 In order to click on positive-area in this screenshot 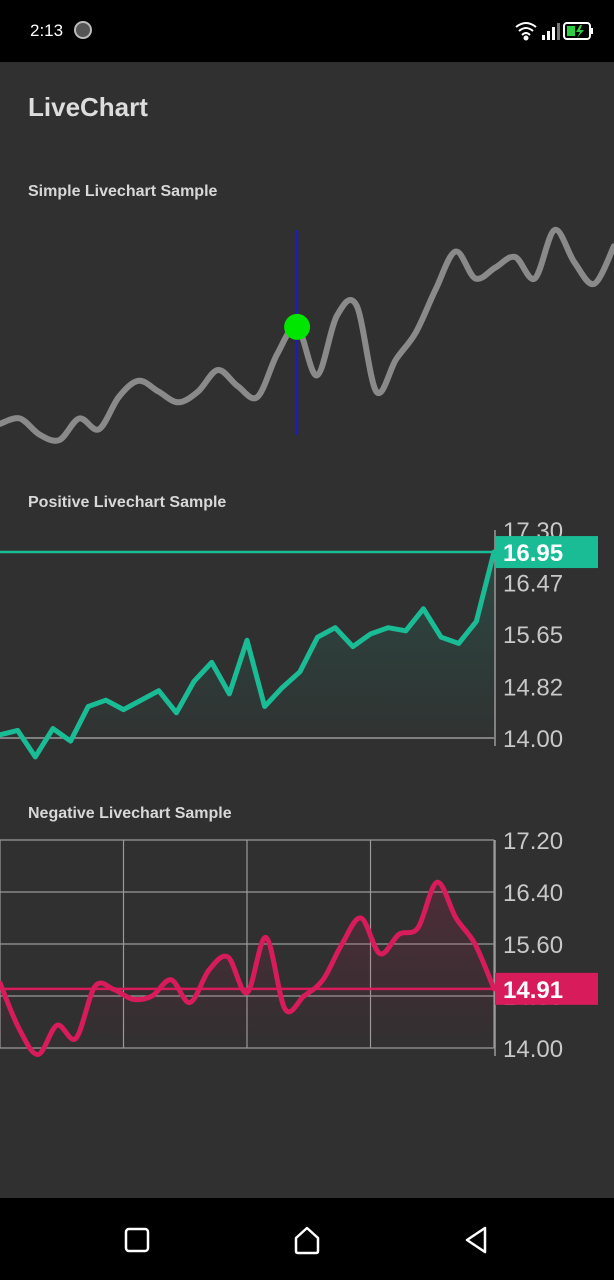, I will do `click(247, 654)`.